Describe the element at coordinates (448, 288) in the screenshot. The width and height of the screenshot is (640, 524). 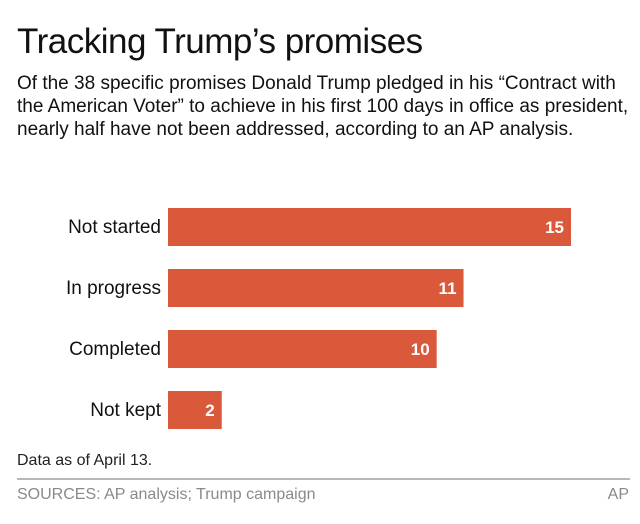
I see `value-label: 11` at that location.